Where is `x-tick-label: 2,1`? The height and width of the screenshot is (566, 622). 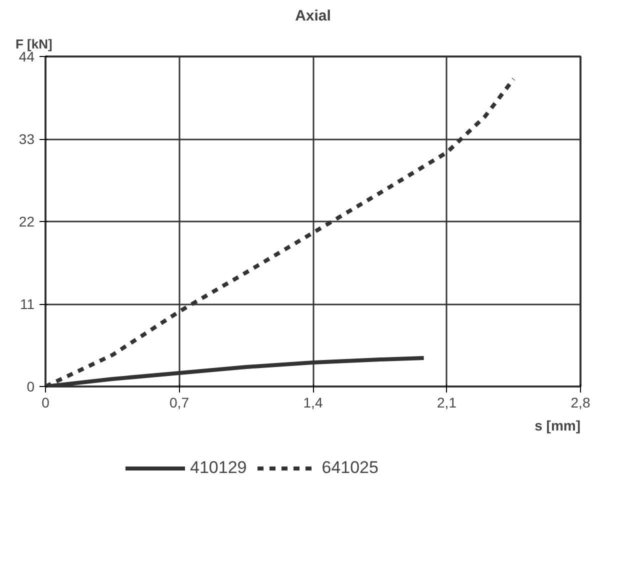 x-tick-label: 2,1 is located at coordinates (447, 402).